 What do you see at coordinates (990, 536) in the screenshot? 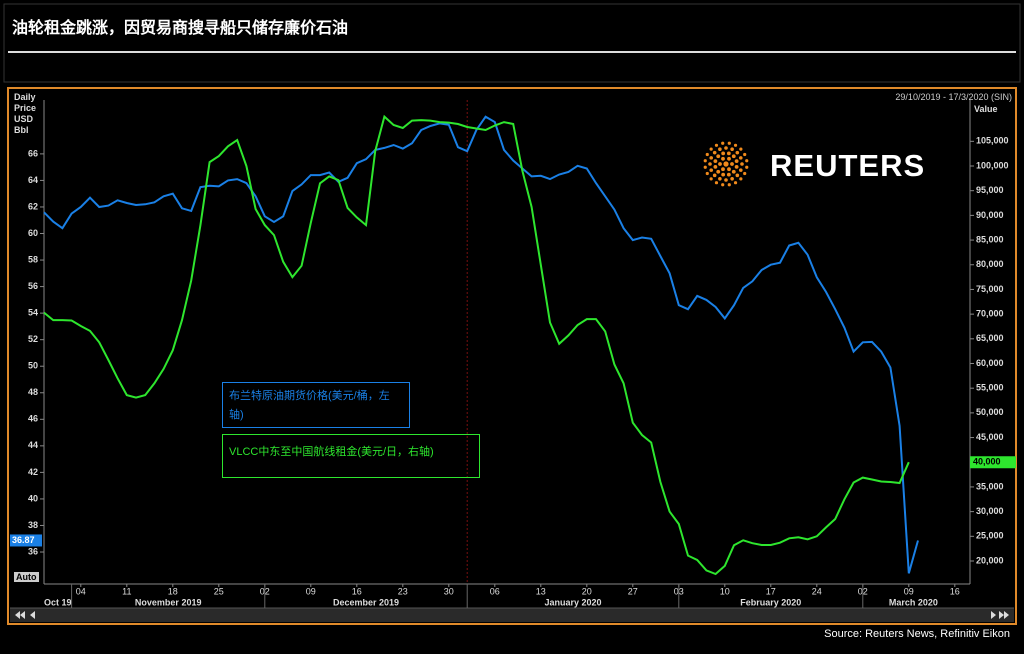
I see `y2-tick-label: 25,000` at bounding box center [990, 536].